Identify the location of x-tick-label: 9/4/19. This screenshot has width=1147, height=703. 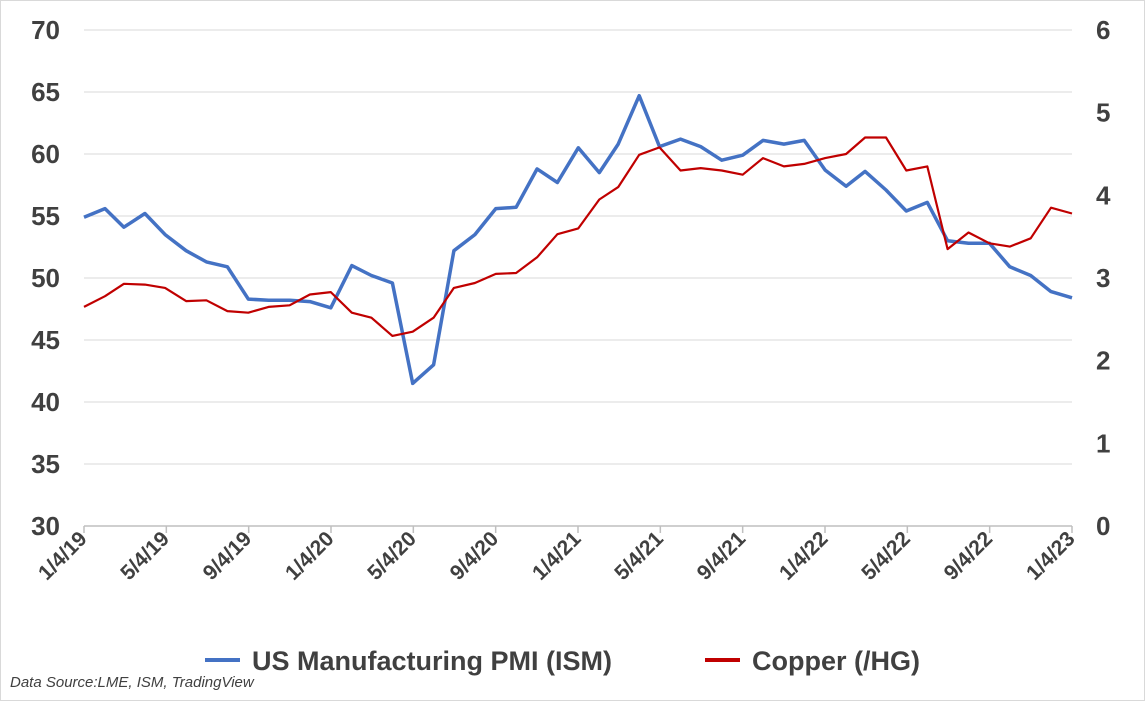
(228, 556).